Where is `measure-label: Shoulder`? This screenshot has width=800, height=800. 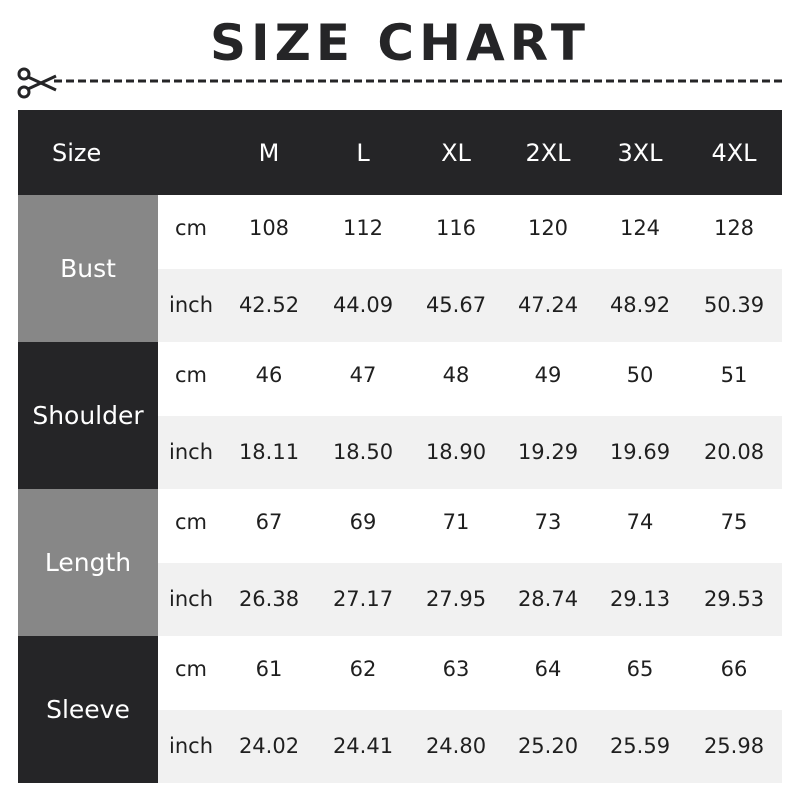 measure-label: Shoulder is located at coordinates (88, 415).